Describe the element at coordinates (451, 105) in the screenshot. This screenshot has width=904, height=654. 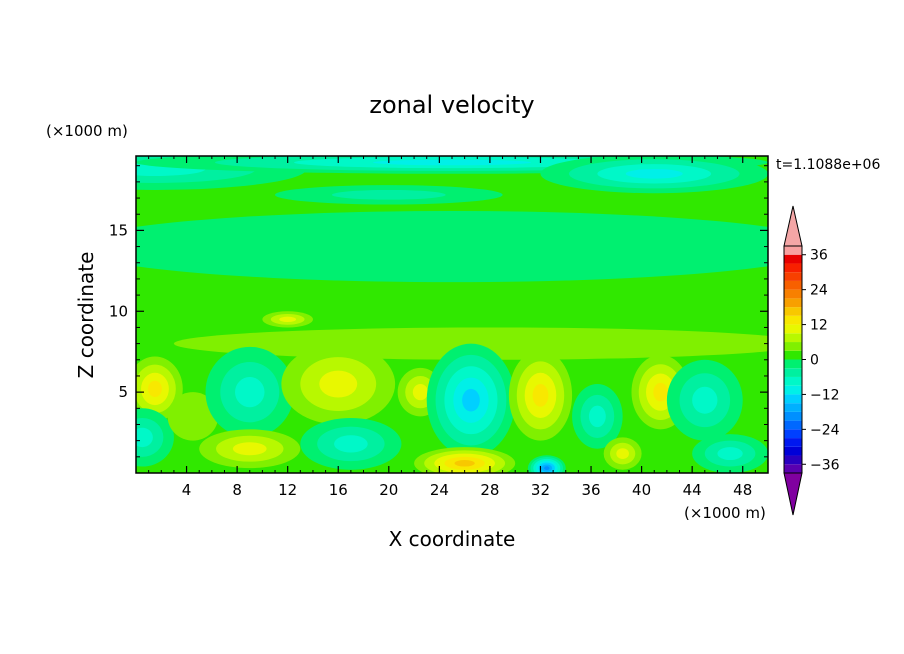
I see `chart-title: zonal velocity` at that location.